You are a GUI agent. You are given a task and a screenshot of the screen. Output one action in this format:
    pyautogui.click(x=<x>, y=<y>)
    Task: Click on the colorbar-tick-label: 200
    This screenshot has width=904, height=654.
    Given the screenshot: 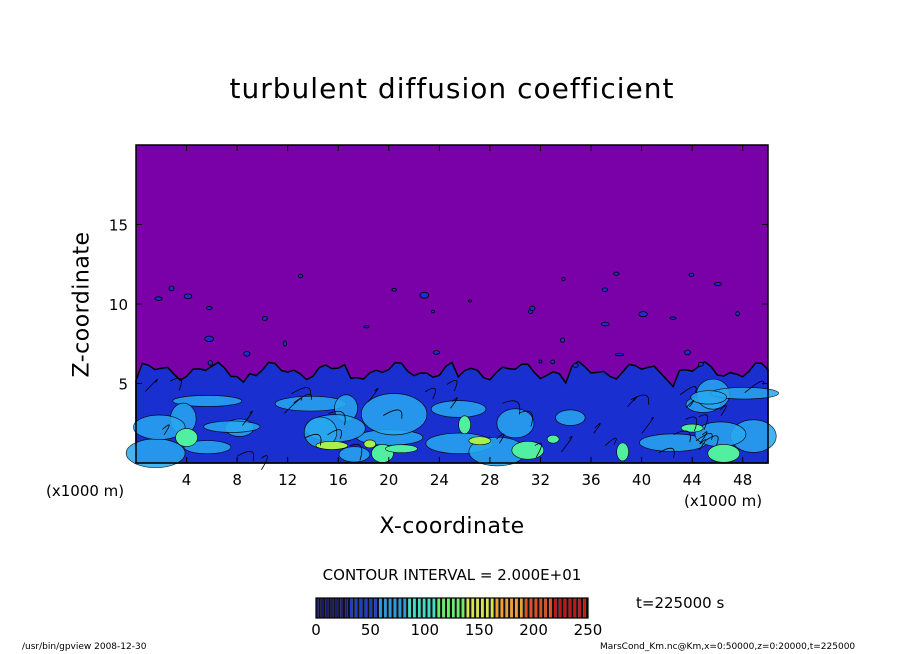 What is the action you would take?
    pyautogui.click(x=533, y=630)
    